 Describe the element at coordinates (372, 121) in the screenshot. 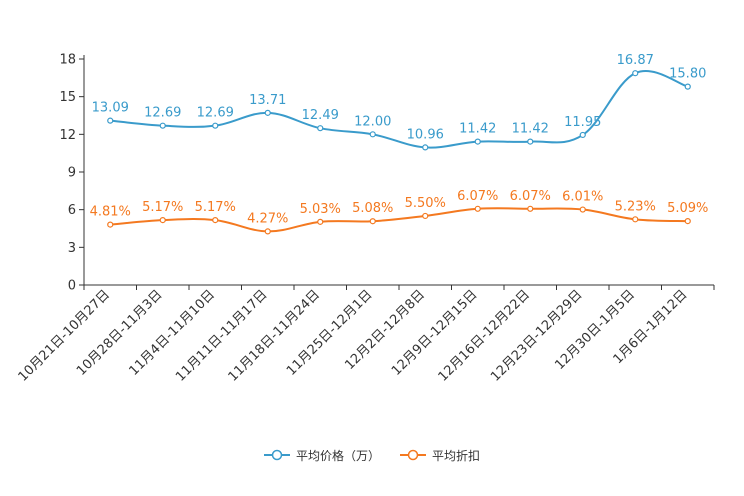

I see `data-label: 12.00` at that location.